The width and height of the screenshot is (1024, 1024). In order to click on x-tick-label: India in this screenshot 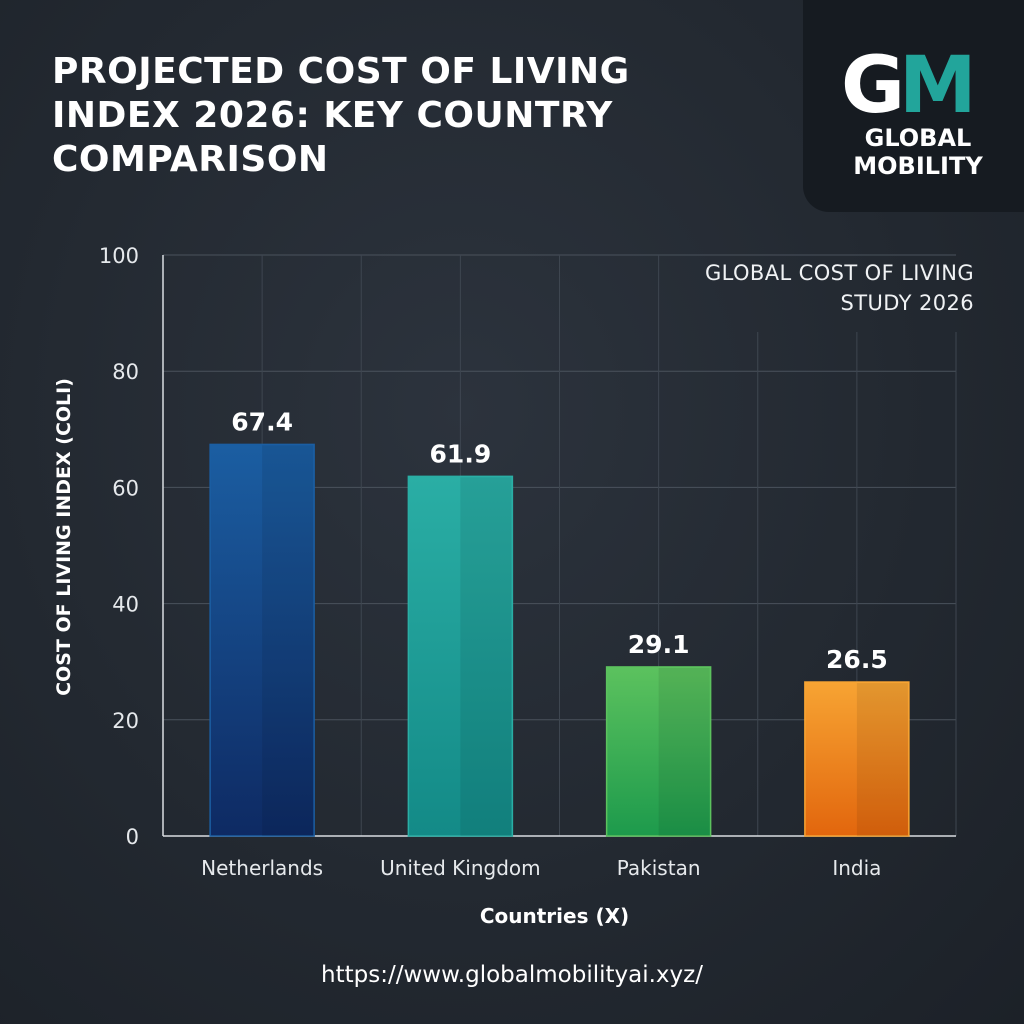, I will do `click(856, 868)`.